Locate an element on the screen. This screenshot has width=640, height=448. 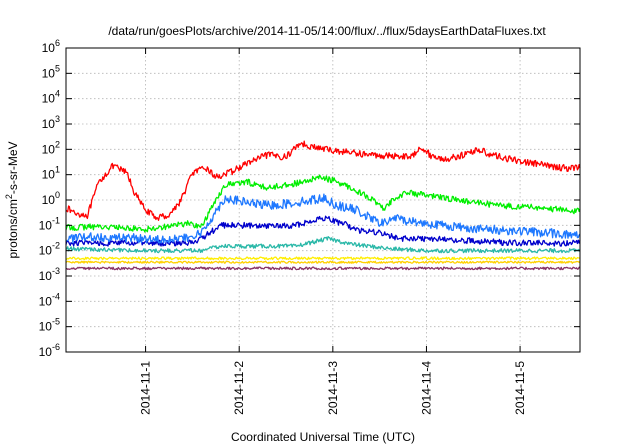
y-tick-label: 10⁻³ is located at coordinates (49, 274).